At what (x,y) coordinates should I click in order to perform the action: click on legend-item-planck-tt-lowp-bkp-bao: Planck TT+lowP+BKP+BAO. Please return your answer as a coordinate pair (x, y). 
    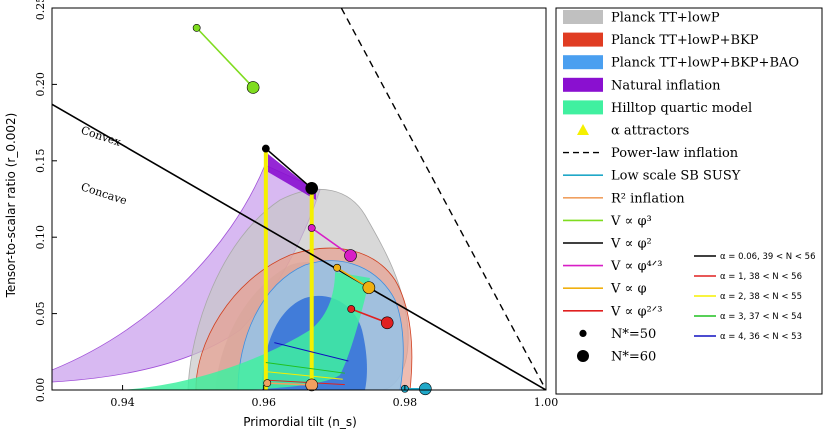
    Looking at the image, I should click on (681, 63).